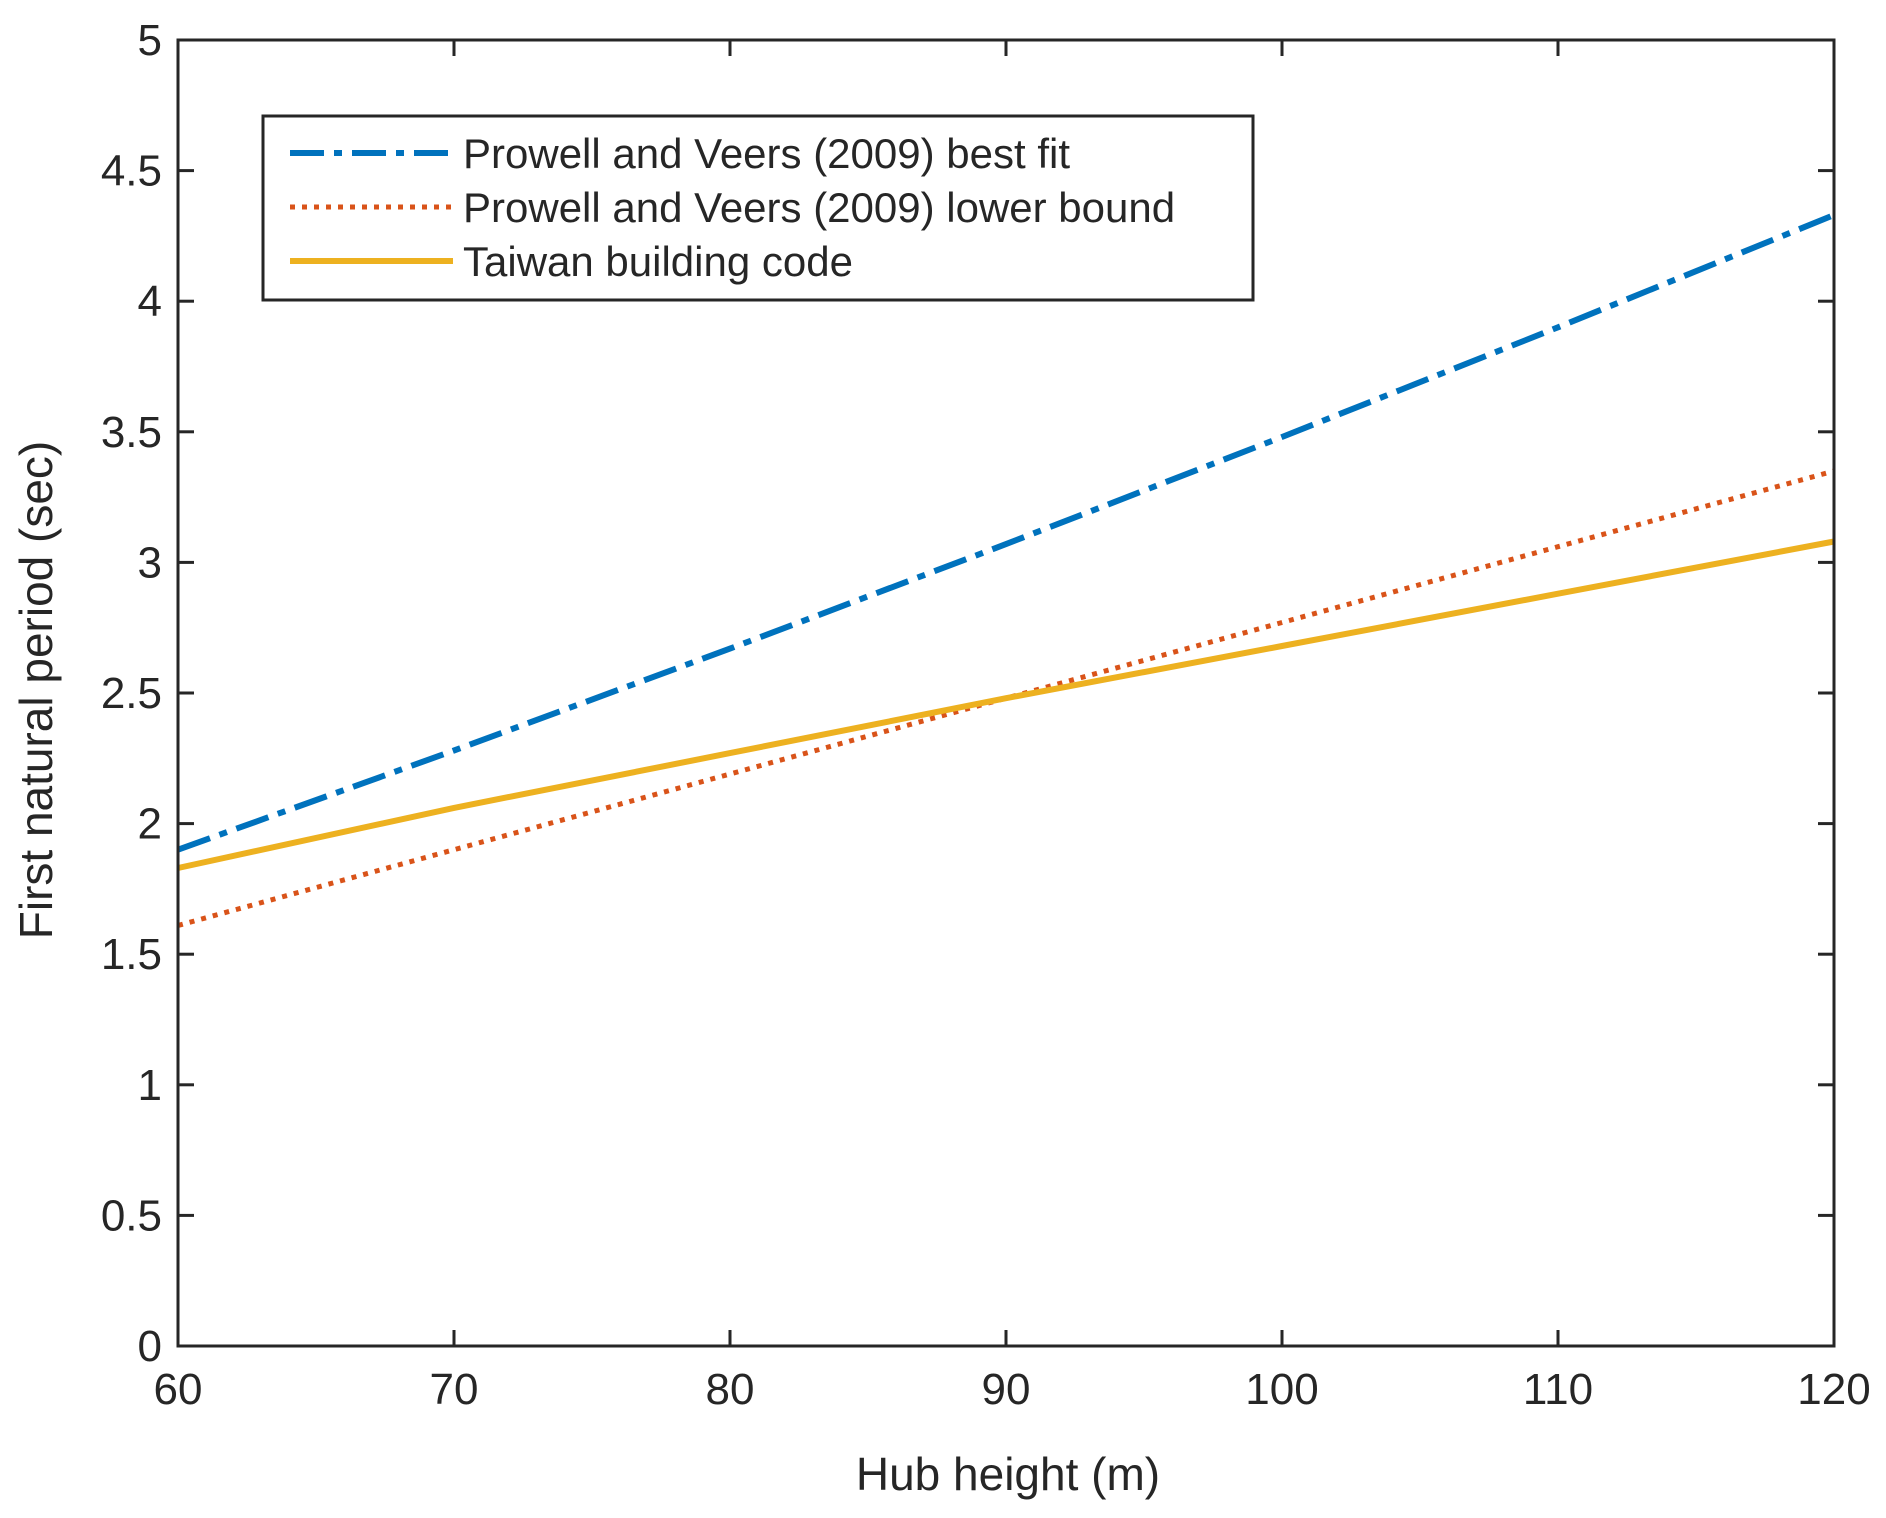 This screenshot has height=1518, width=1886. What do you see at coordinates (730, 1389) in the screenshot?
I see `x-tick-label: 80` at bounding box center [730, 1389].